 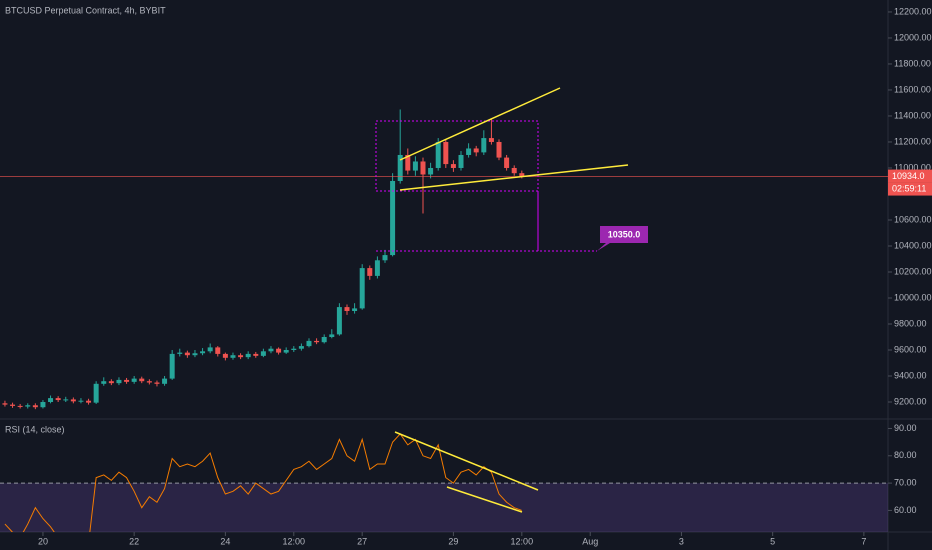 What do you see at coordinates (134, 541) in the screenshot?
I see `x-tick-label: 22` at bounding box center [134, 541].